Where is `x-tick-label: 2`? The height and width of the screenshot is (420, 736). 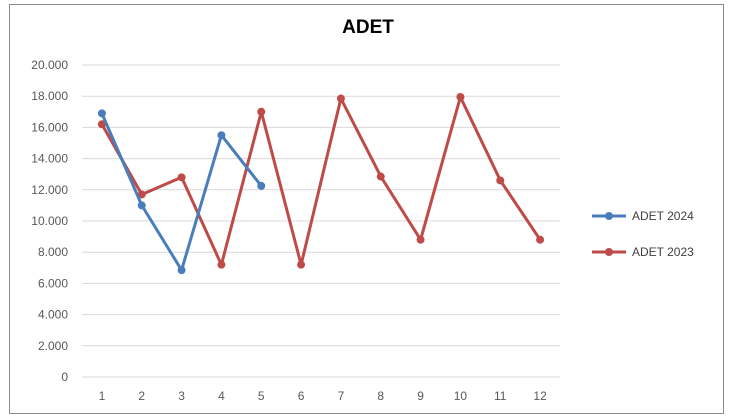 x-tick-label: 2 is located at coordinates (141, 396).